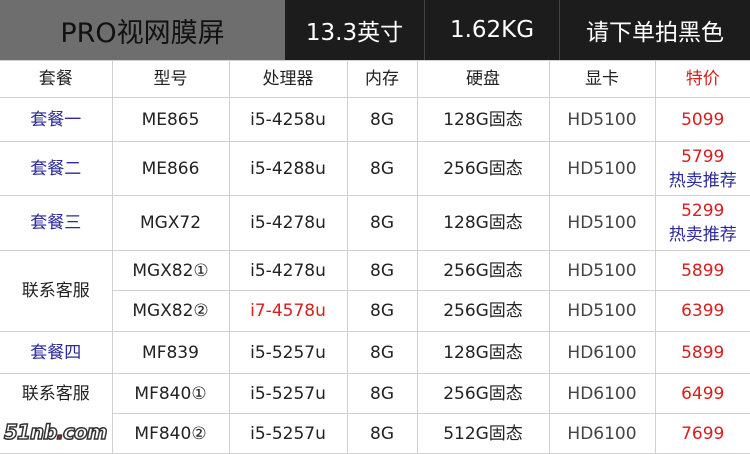 The height and width of the screenshot is (454, 750). Describe the element at coordinates (702, 120) in the screenshot. I see `price-cell: 5099` at that location.